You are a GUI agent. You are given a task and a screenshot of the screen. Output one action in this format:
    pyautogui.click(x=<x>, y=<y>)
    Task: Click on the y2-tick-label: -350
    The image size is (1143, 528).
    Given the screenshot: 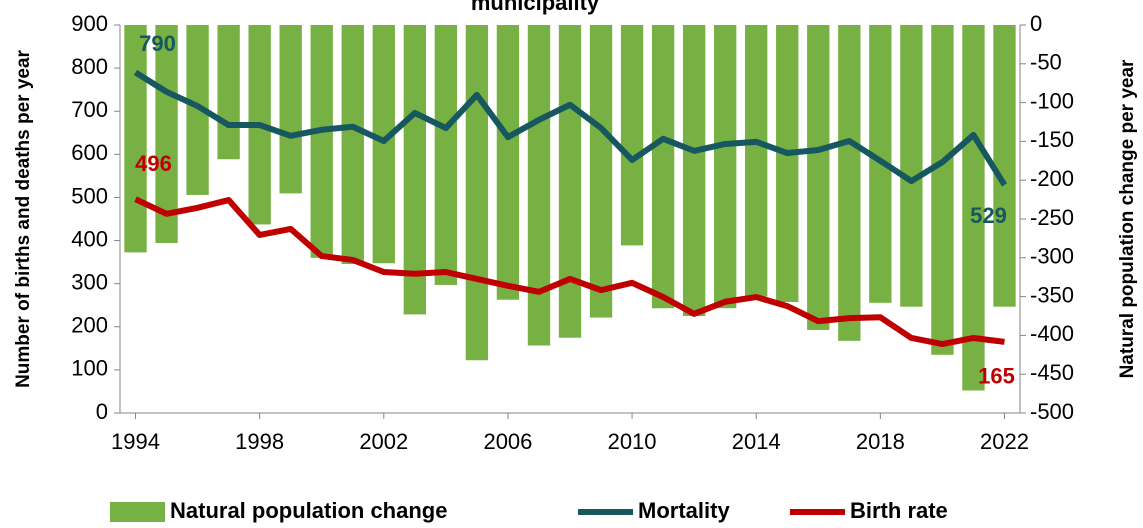 What is the action you would take?
    pyautogui.click(x=1052, y=294)
    